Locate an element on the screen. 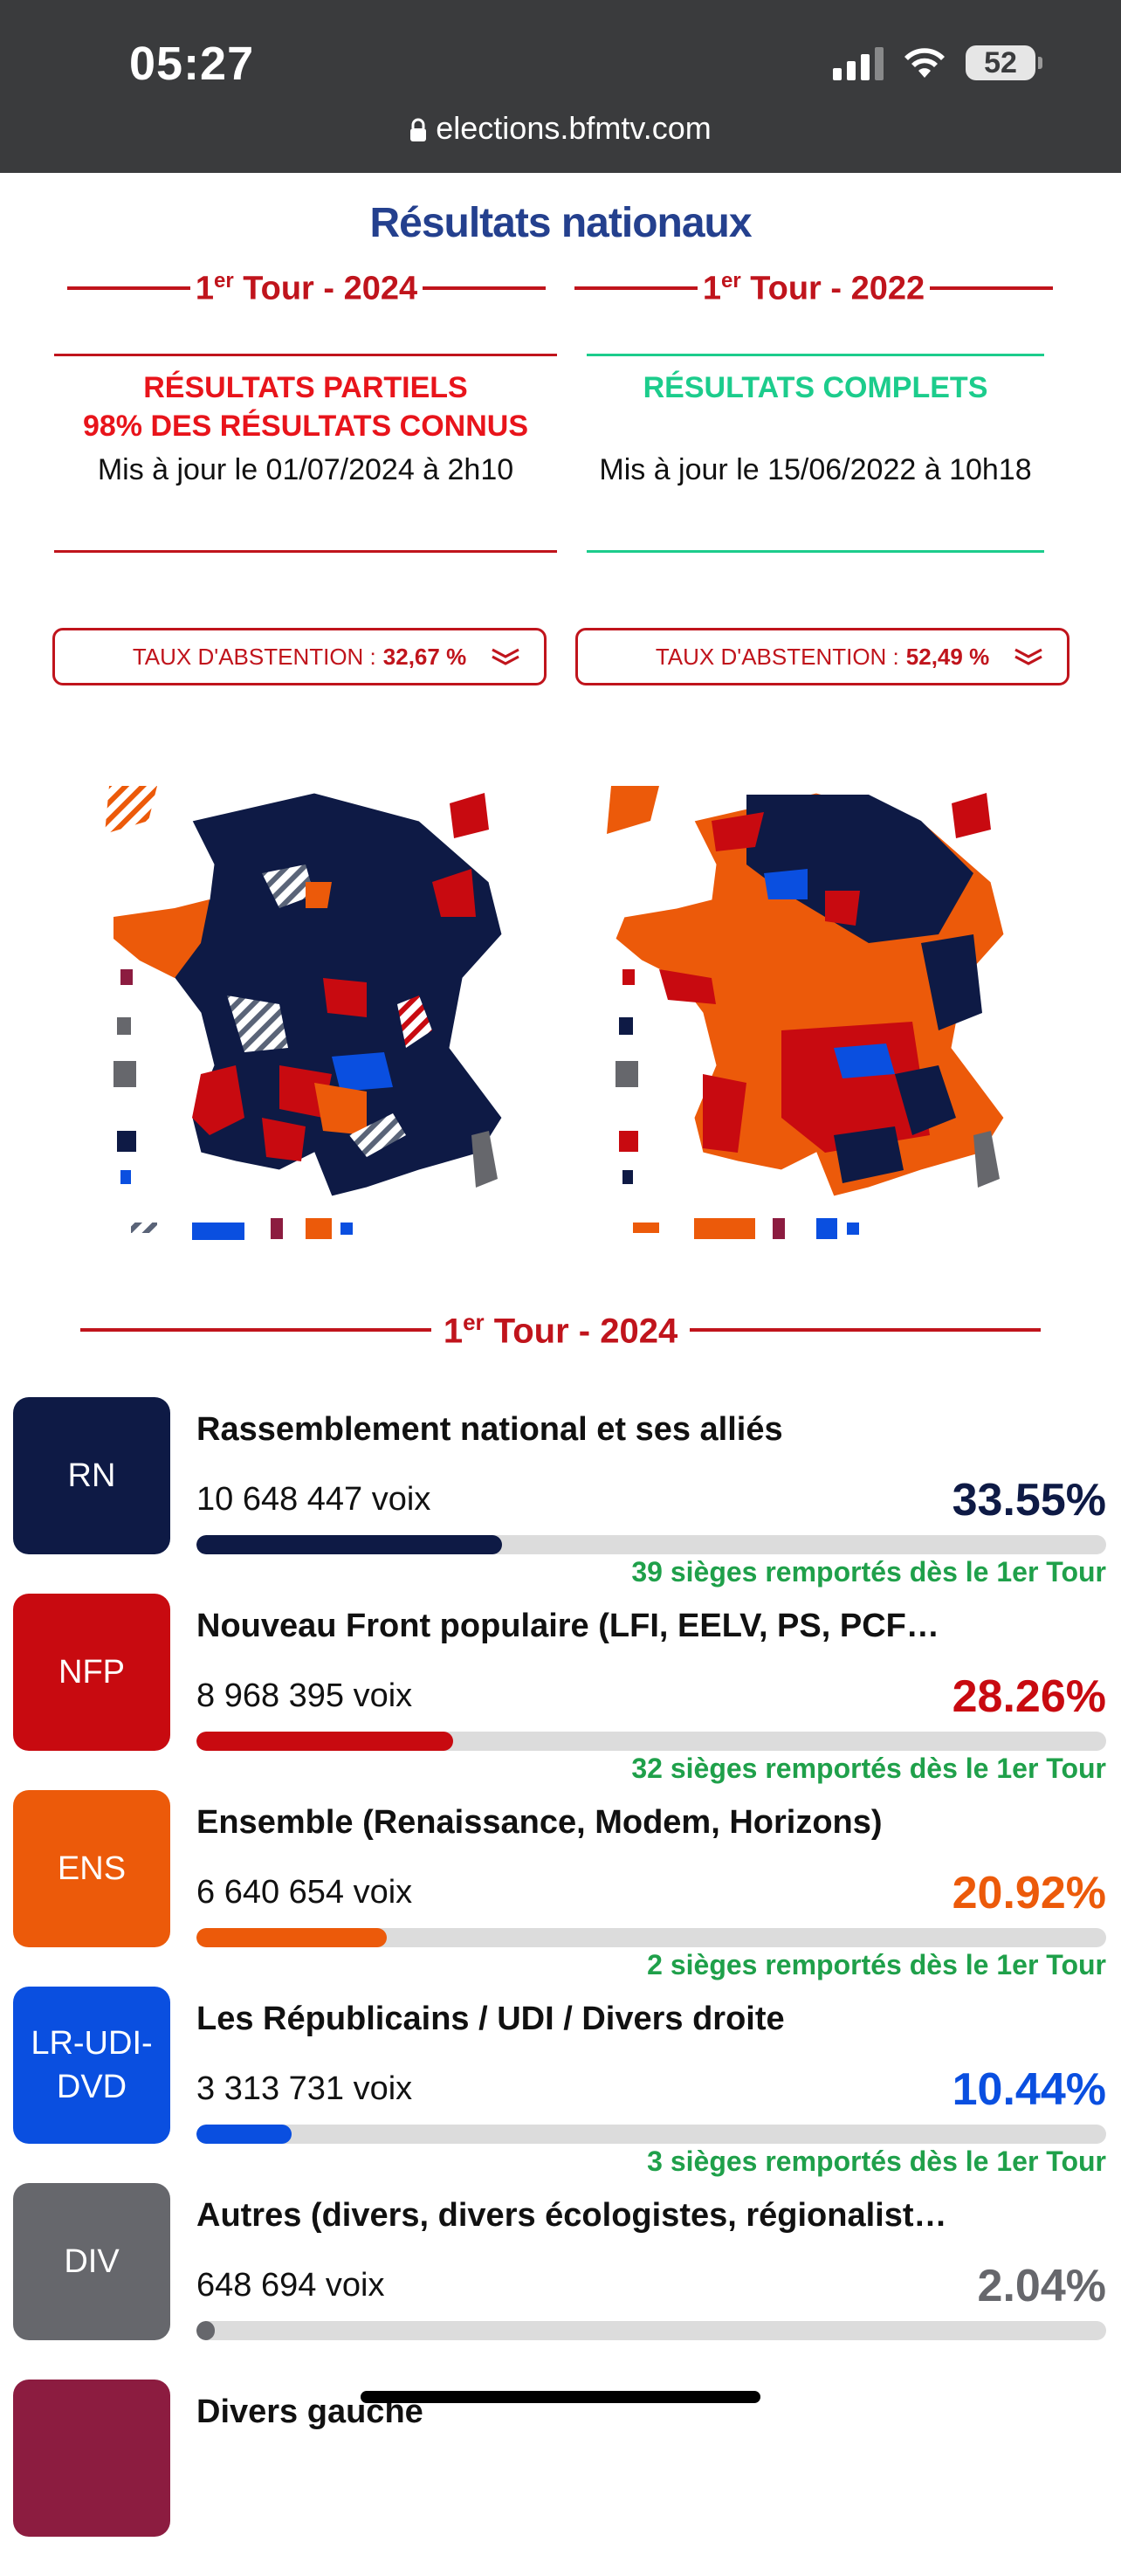  seats-won: 32 sièges remportés dès le 1er Tour is located at coordinates (868, 1768).